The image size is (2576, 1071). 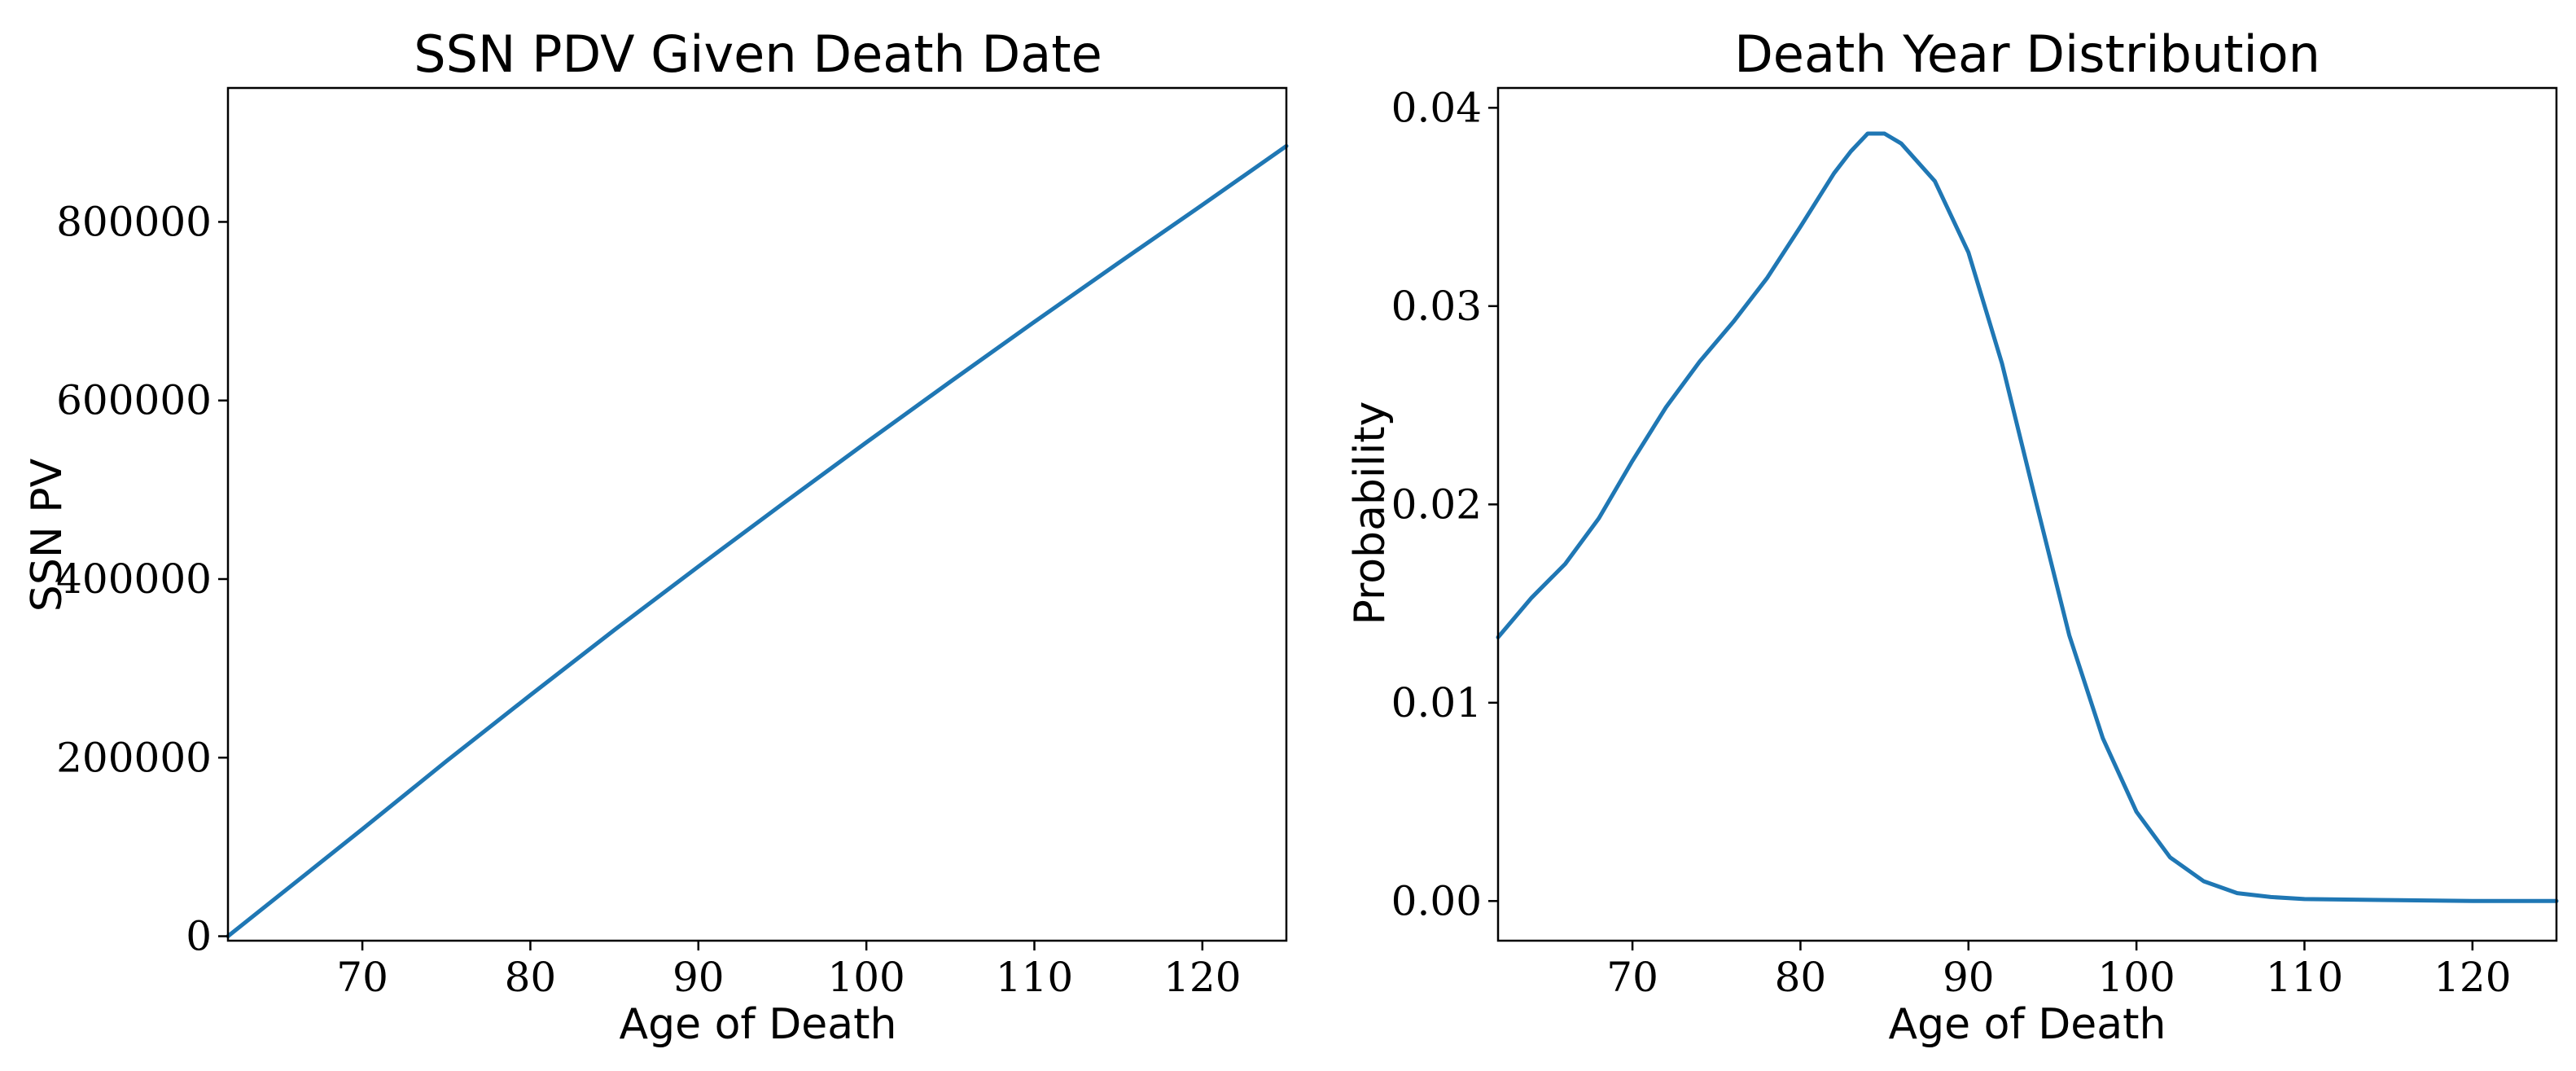 What do you see at coordinates (1436, 900) in the screenshot?
I see `y-tick-label: 0.00` at bounding box center [1436, 900].